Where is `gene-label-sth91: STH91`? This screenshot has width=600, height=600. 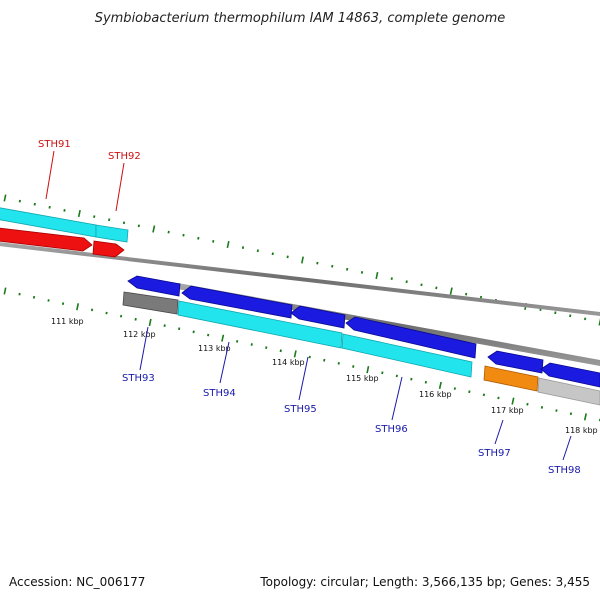
gene-label-sth91: STH91 is located at coordinates (54, 144).